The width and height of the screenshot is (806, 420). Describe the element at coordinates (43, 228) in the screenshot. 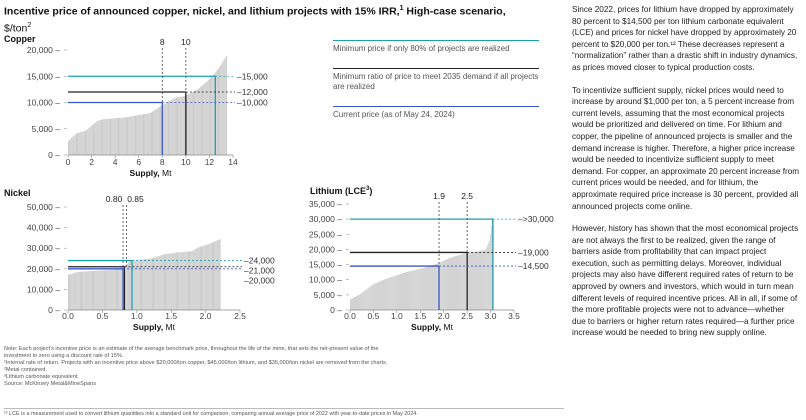

I see `nickel-ytick-label: 40,000 –` at that location.